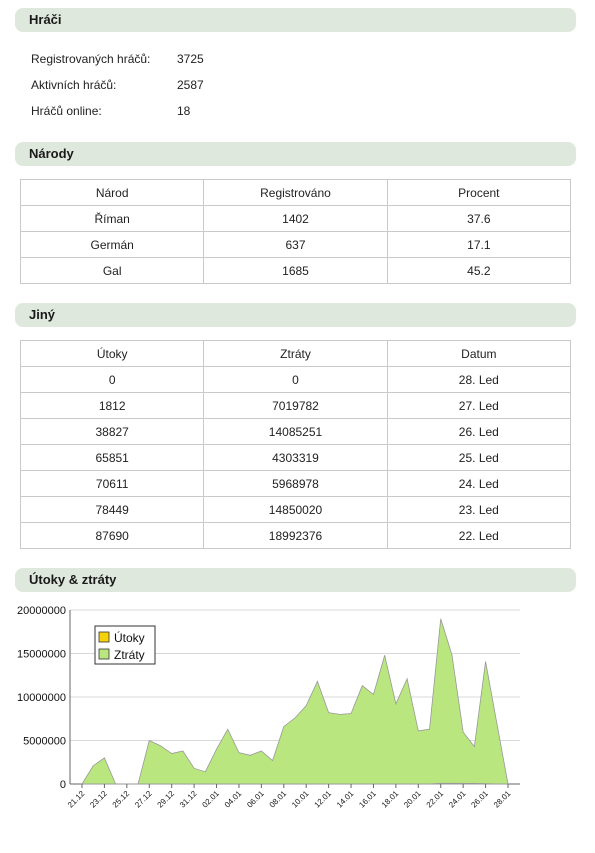  Describe the element at coordinates (210, 799) in the screenshot. I see `x-tick-label: 02.01` at that location.